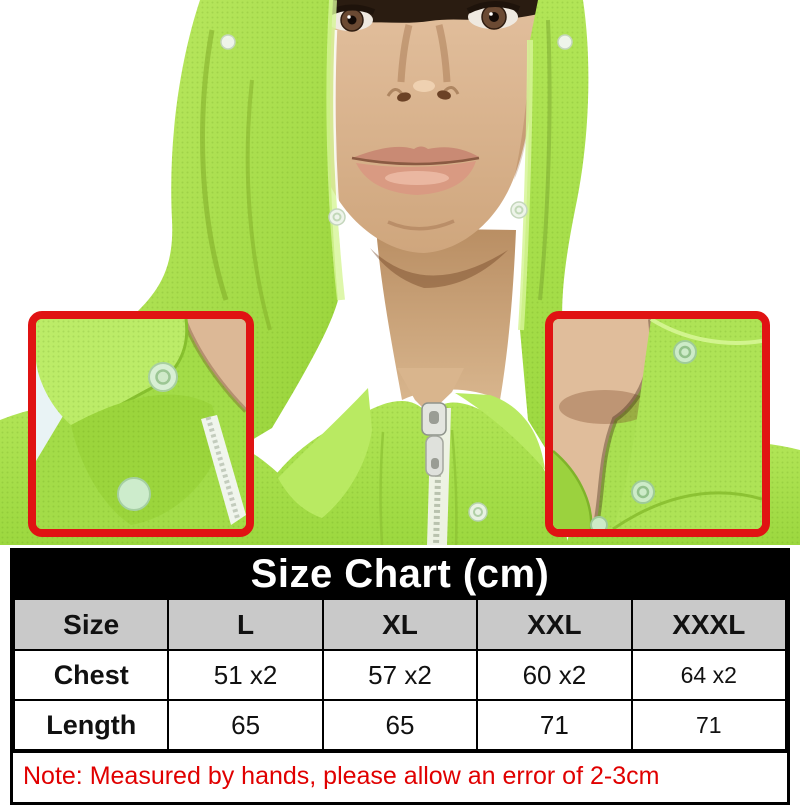 This screenshot has height=805, width=800. Describe the element at coordinates (91, 725) in the screenshot. I see `length-row-label: Length` at that location.